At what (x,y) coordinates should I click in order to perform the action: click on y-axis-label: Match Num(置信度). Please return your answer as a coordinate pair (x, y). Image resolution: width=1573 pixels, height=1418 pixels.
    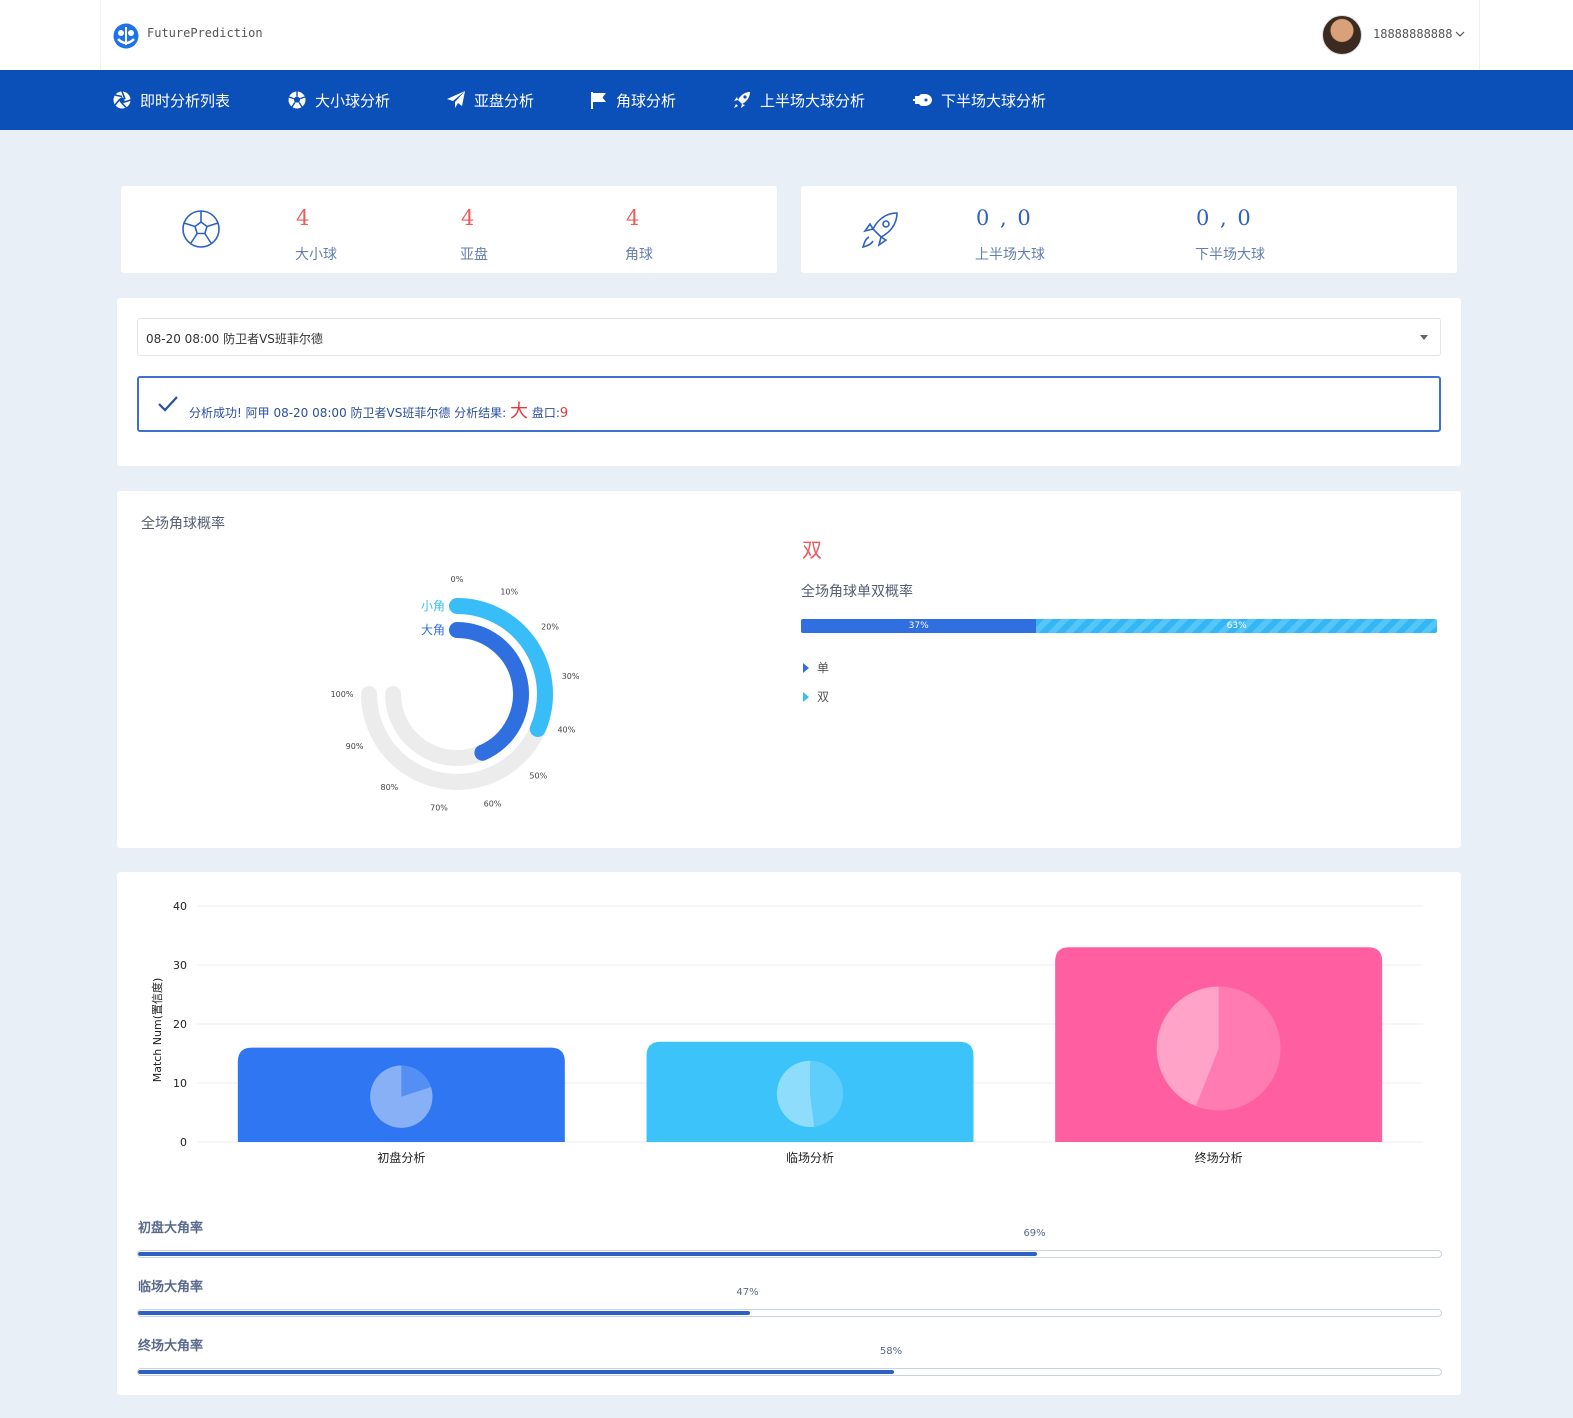
    Looking at the image, I should click on (157, 1030).